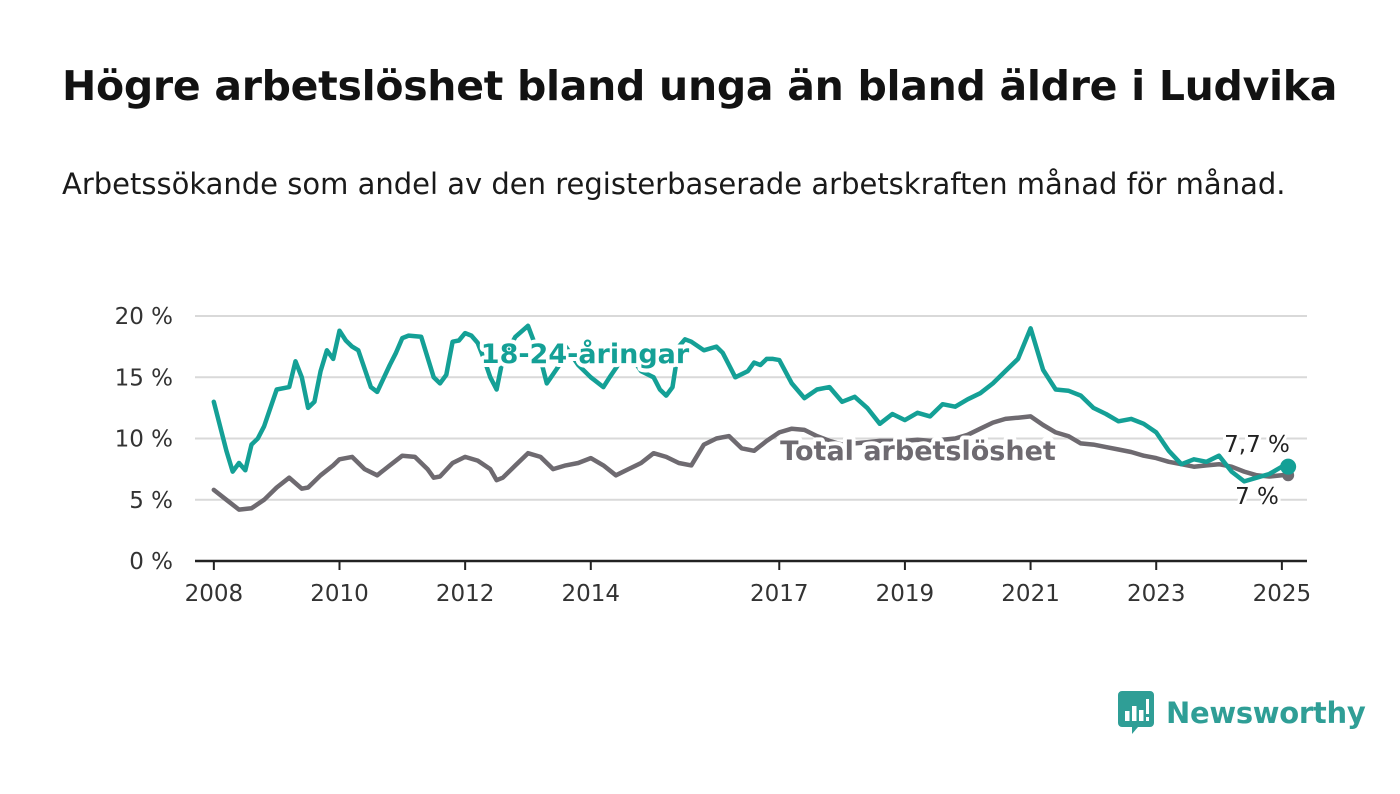 The width and height of the screenshot is (1400, 794). Describe the element at coordinates (144, 317) in the screenshot. I see `y-tick-label: 20 %` at that location.